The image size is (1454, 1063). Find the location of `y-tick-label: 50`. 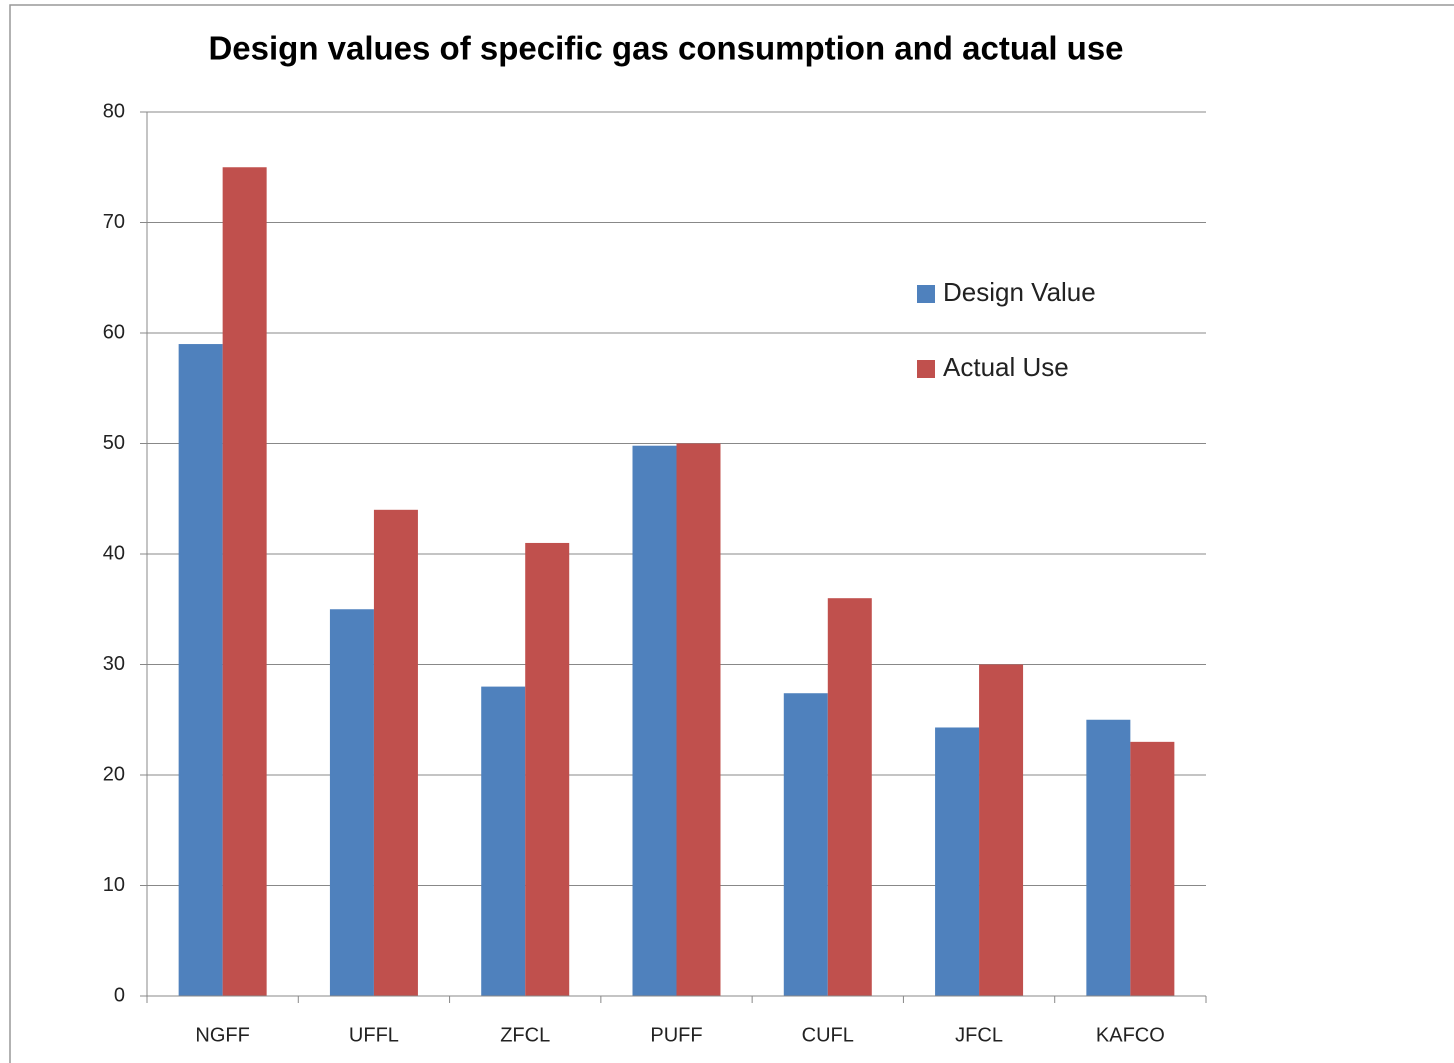

y-tick-label: 50 is located at coordinates (114, 443).